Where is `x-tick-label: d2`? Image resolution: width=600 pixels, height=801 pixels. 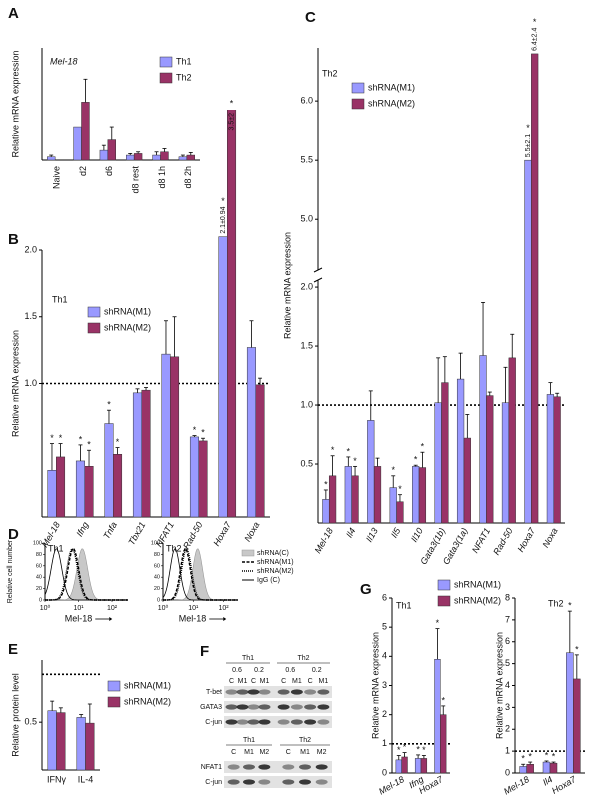 x-tick-label: d2 is located at coordinates (83, 171).